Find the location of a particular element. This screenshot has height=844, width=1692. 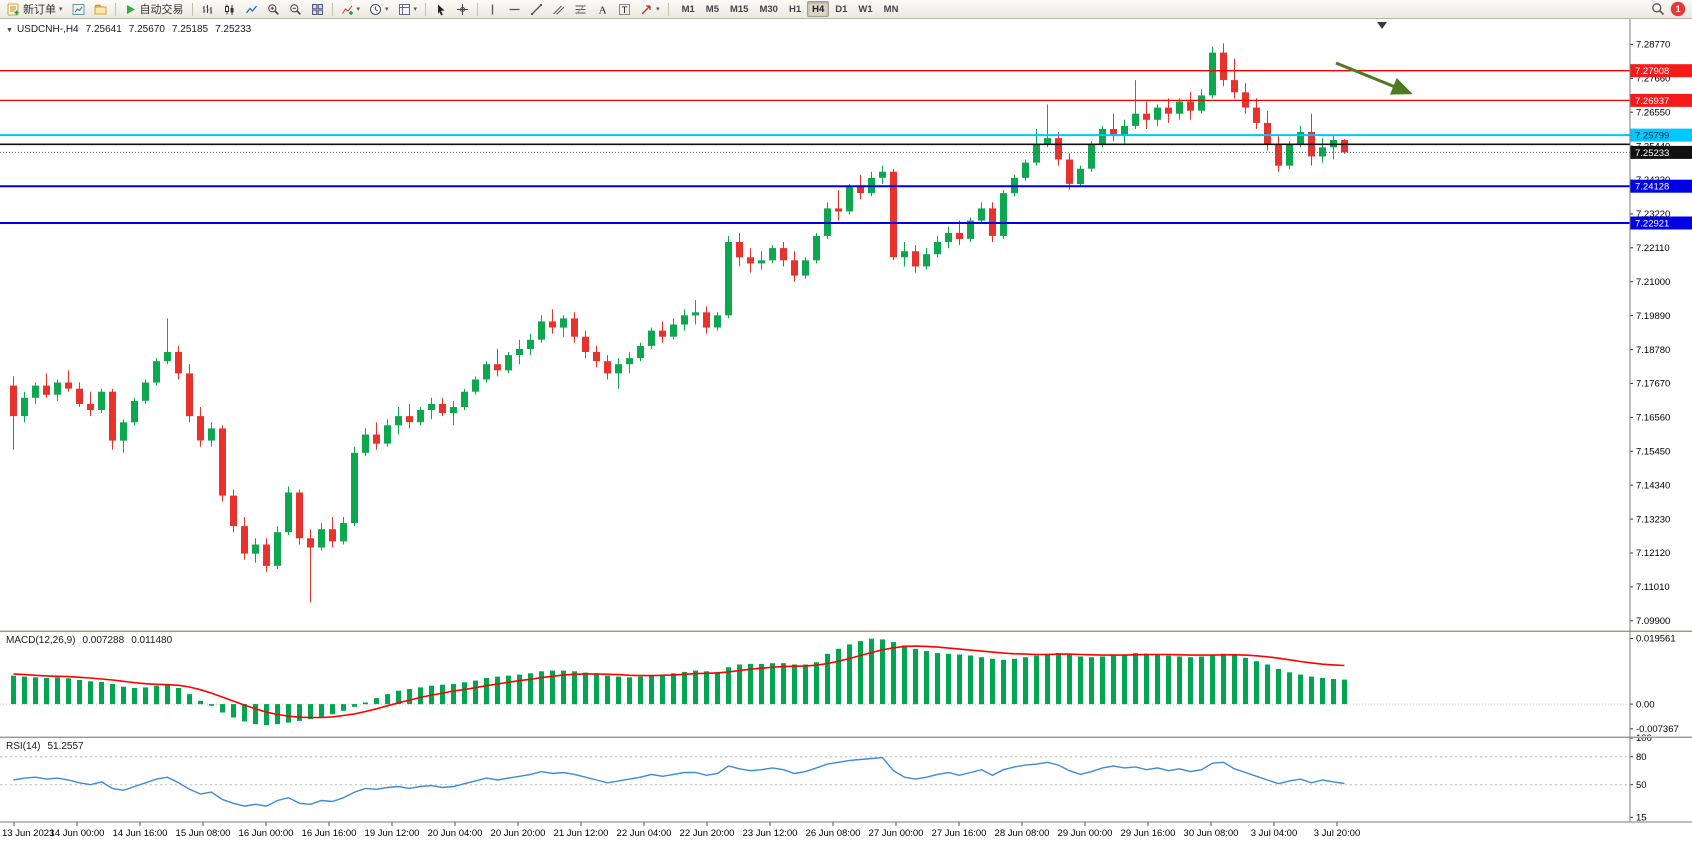

profiles-button is located at coordinates (100, 9).